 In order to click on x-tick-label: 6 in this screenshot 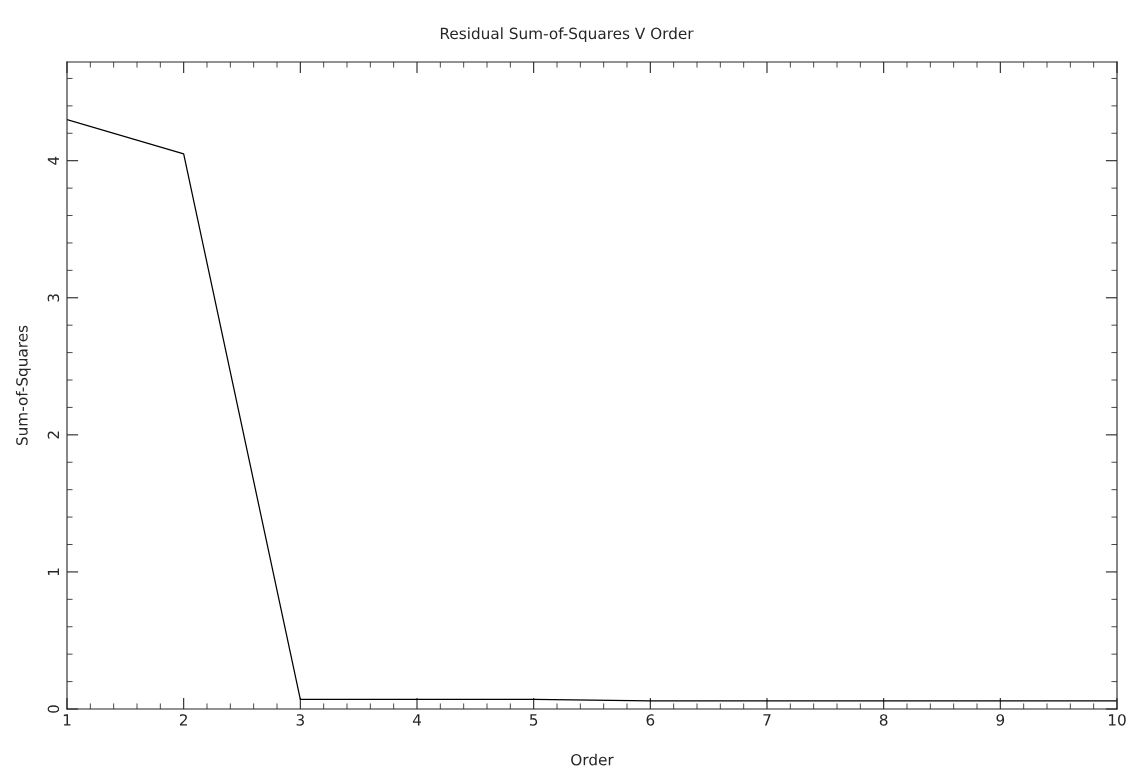, I will do `click(650, 720)`.